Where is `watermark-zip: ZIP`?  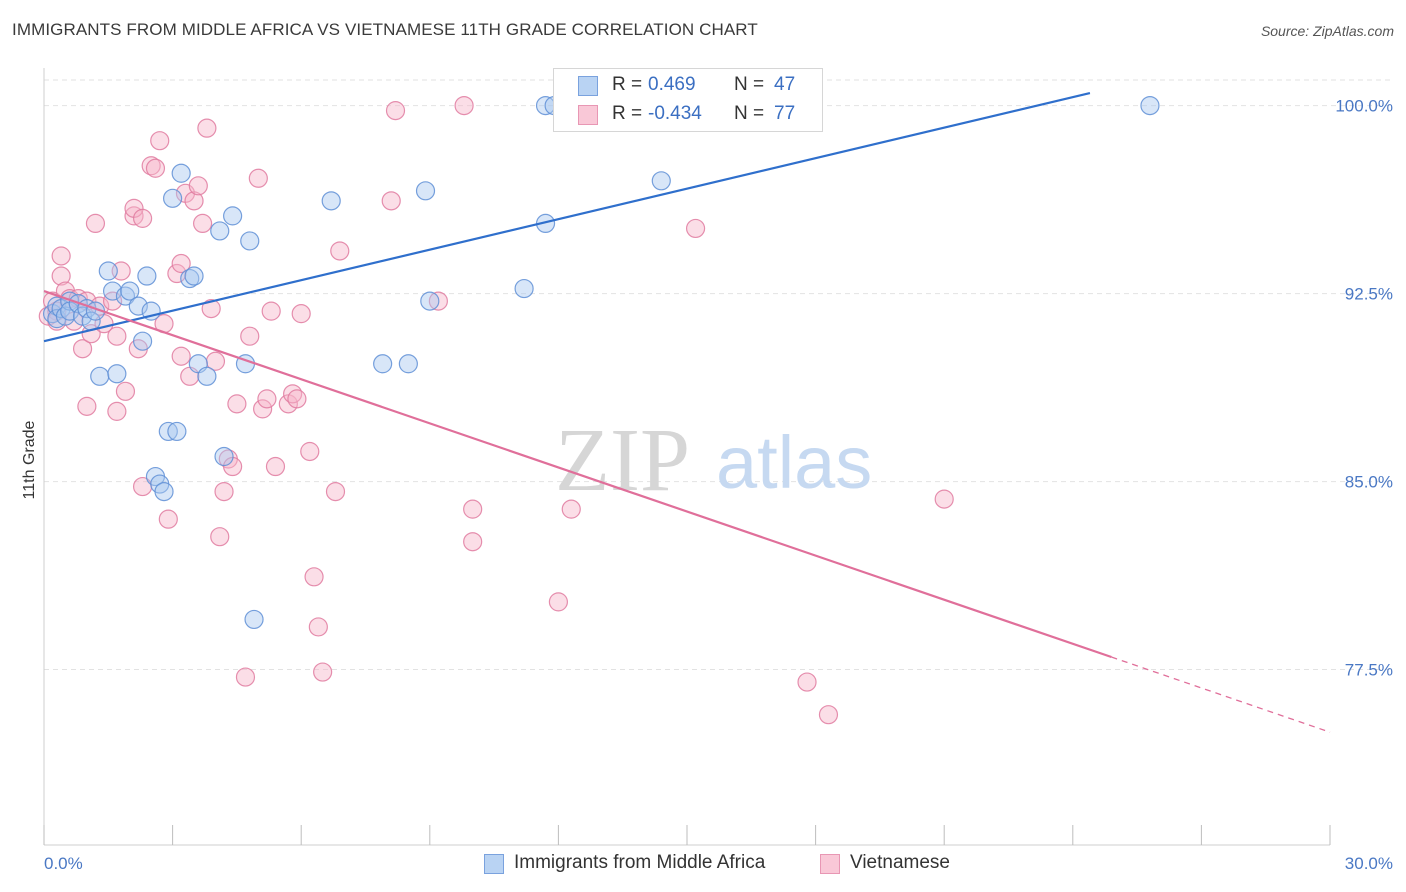
watermark-zip: ZIP is located at coordinates (622, 460).